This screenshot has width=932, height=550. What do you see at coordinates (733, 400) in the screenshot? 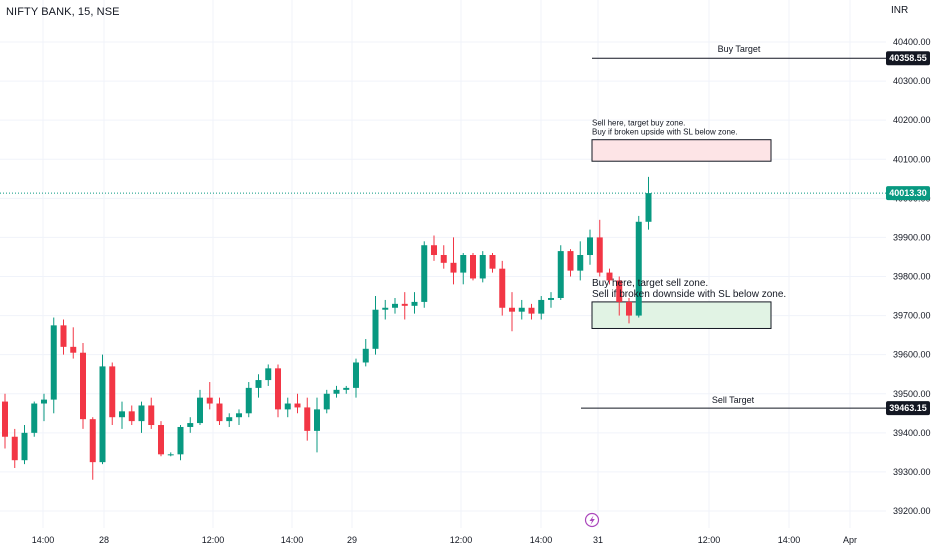
I see `sell-target-label: Sell Target` at bounding box center [733, 400].